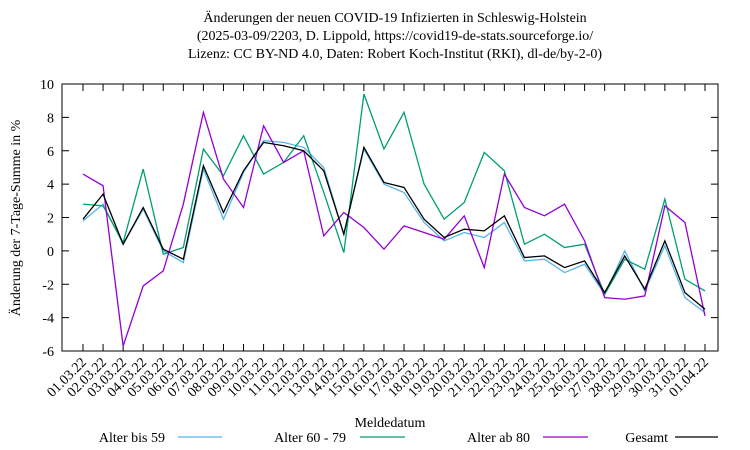  What do you see at coordinates (310, 438) in the screenshot?
I see `legend-label: Alter 60 - 79` at bounding box center [310, 438].